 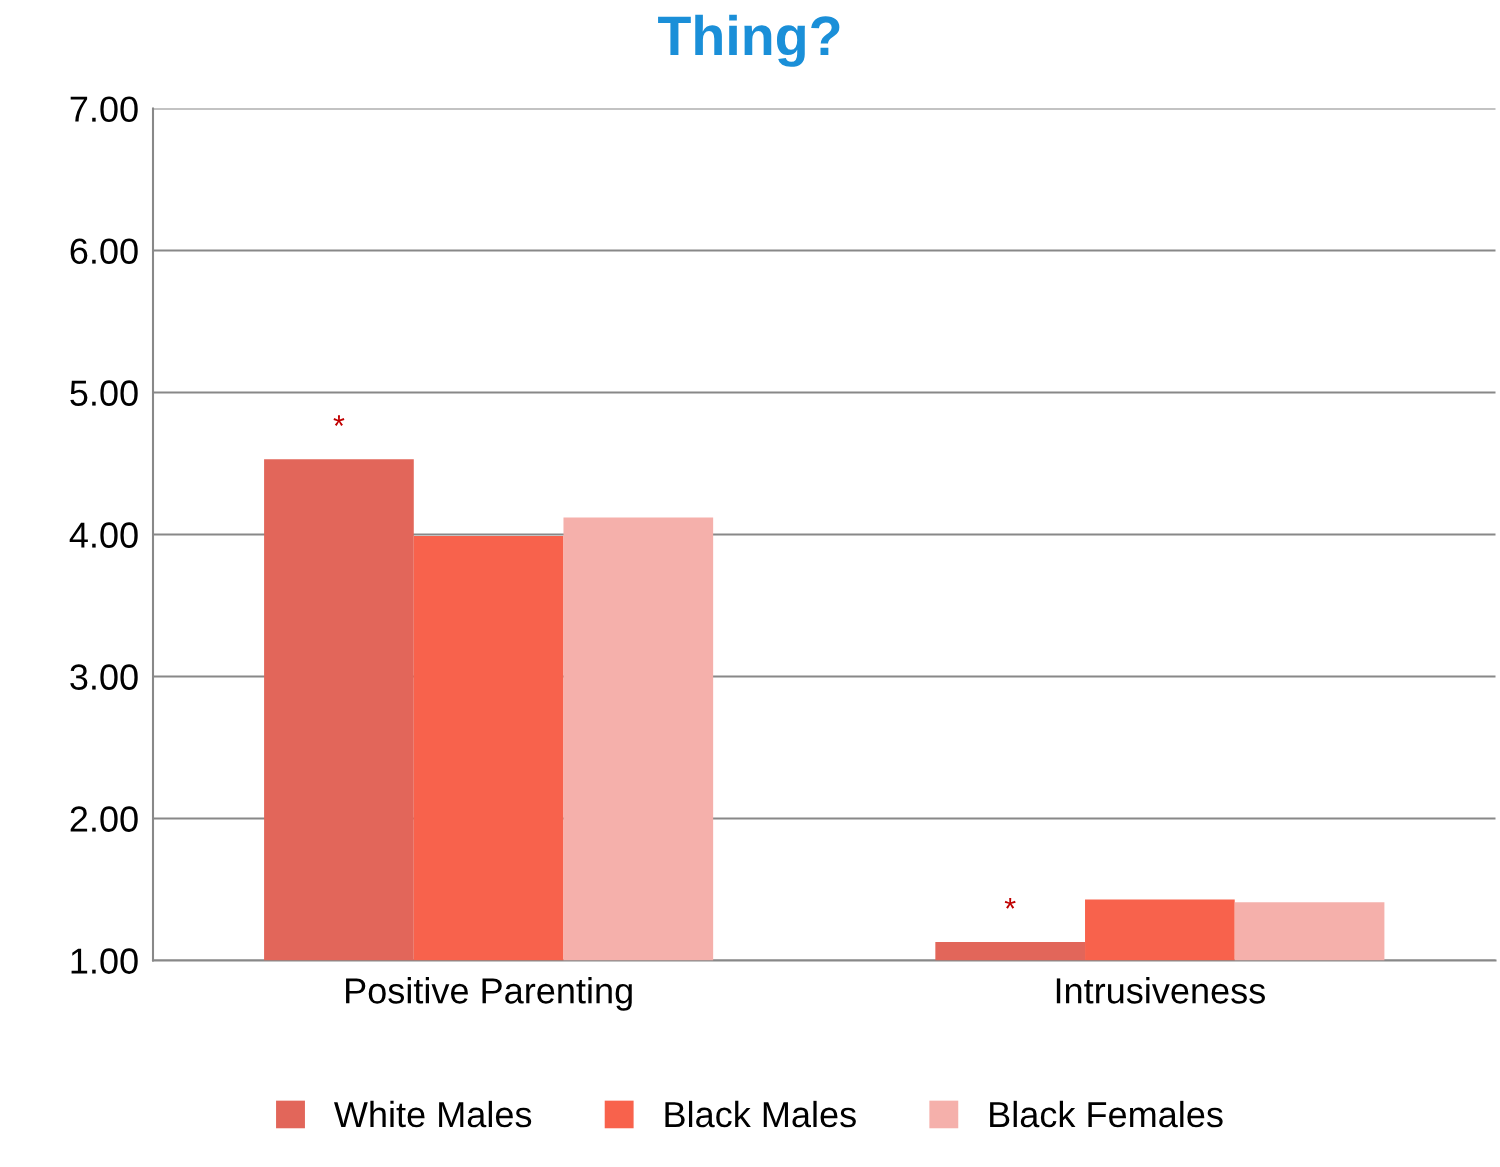 I want to click on legend-label: Black Males, so click(x=760, y=1114).